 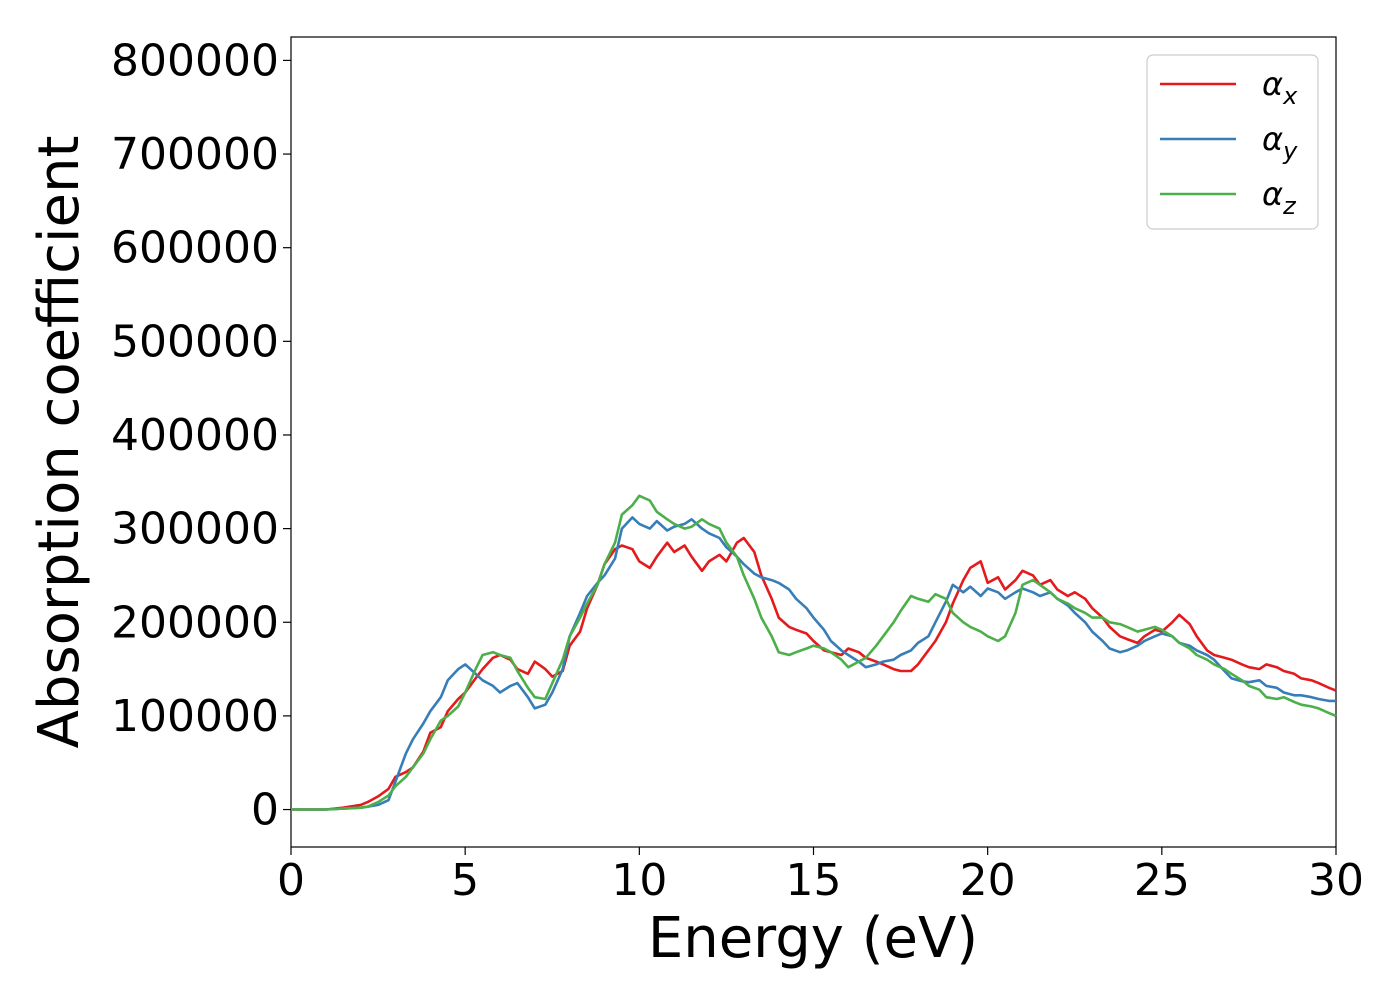 I want to click on y-tick-label: 300000, so click(x=195, y=529).